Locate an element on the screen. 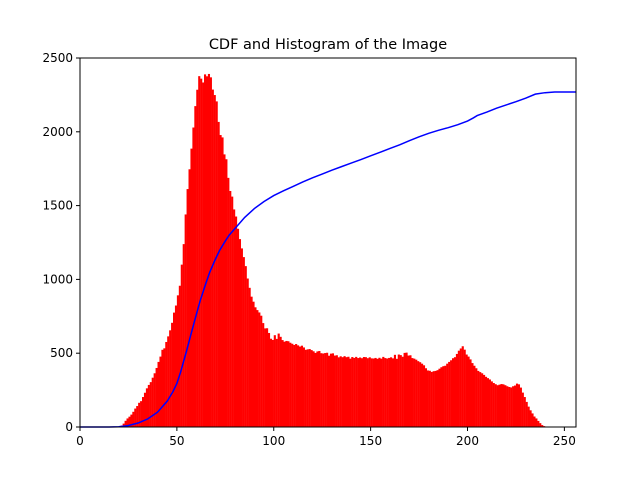 This screenshot has width=640, height=480. y-axis: 0 500 1000 1500 2000 2500 is located at coordinates (61, 242).